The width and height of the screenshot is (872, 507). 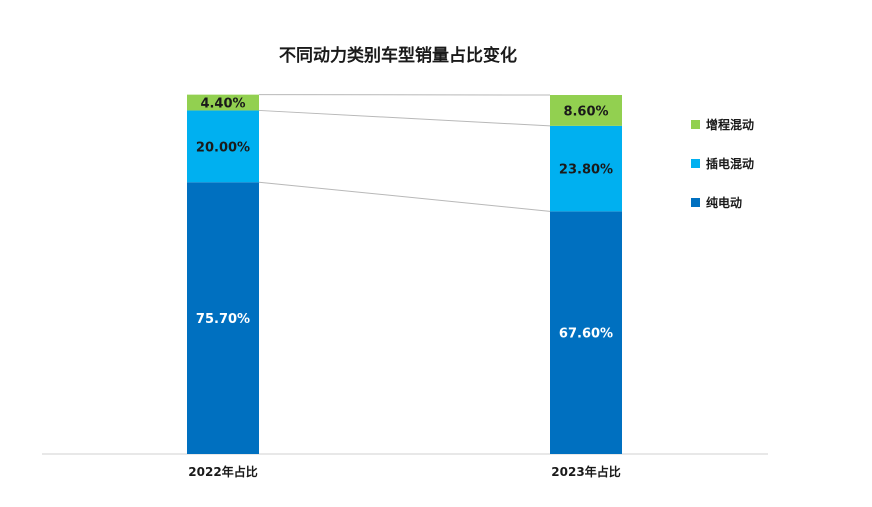 What do you see at coordinates (404, 471) in the screenshot?
I see `category-labels: 2022年占比 2023年占比` at bounding box center [404, 471].